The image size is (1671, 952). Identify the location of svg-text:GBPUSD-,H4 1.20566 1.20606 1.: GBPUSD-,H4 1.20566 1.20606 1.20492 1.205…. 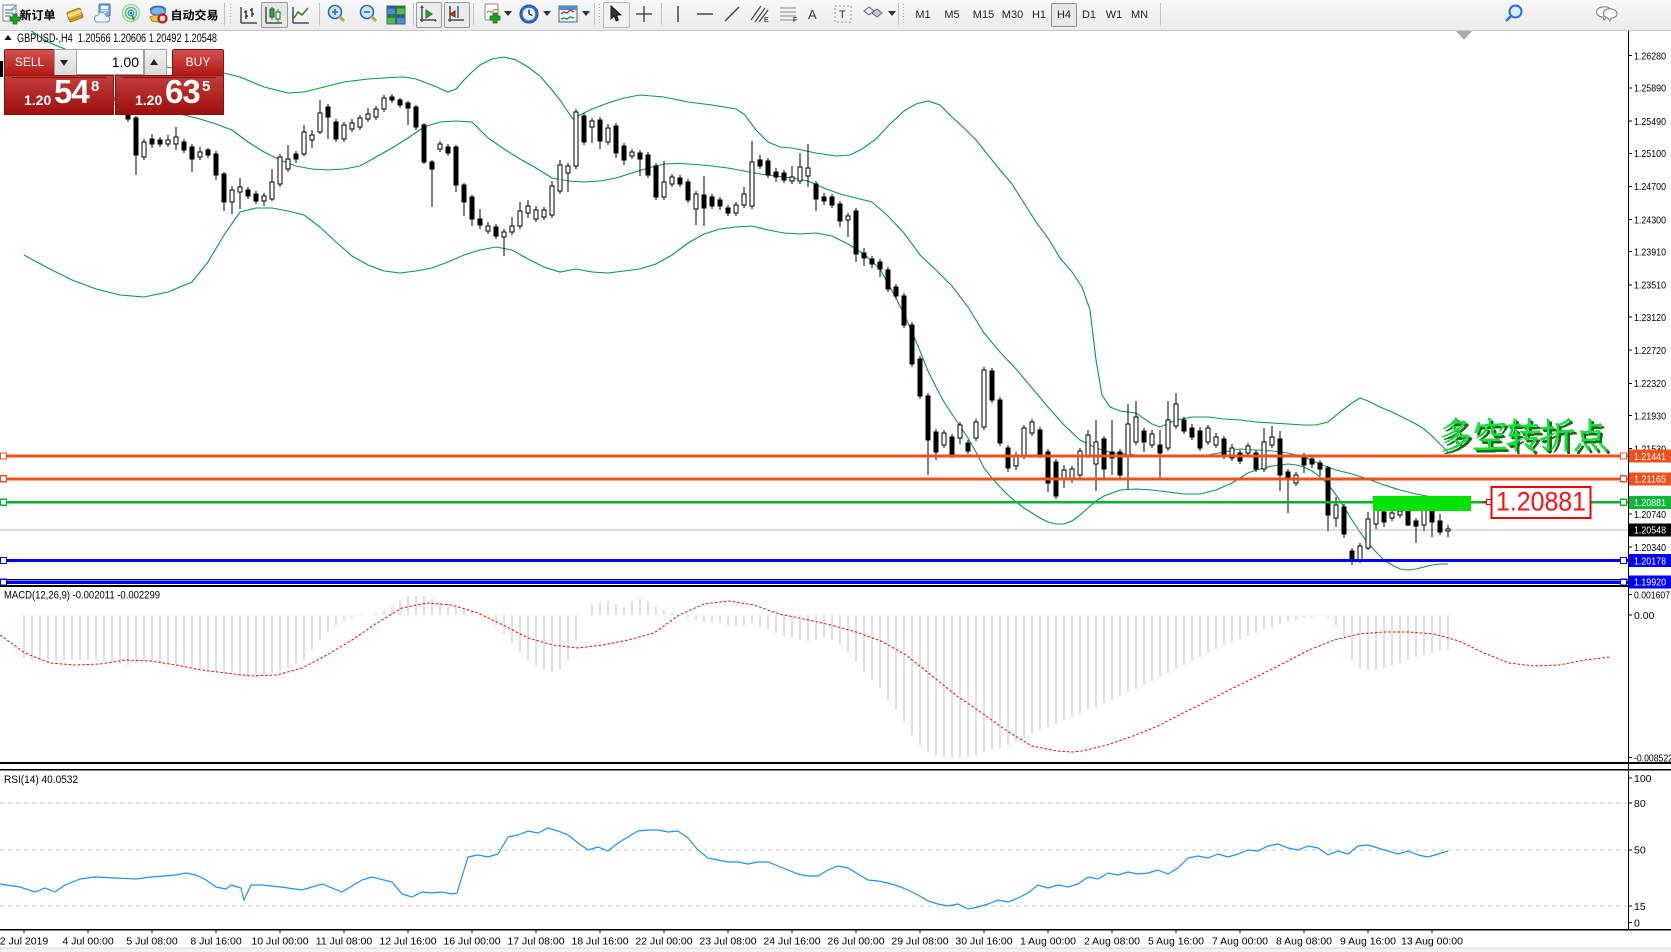
(117, 39).